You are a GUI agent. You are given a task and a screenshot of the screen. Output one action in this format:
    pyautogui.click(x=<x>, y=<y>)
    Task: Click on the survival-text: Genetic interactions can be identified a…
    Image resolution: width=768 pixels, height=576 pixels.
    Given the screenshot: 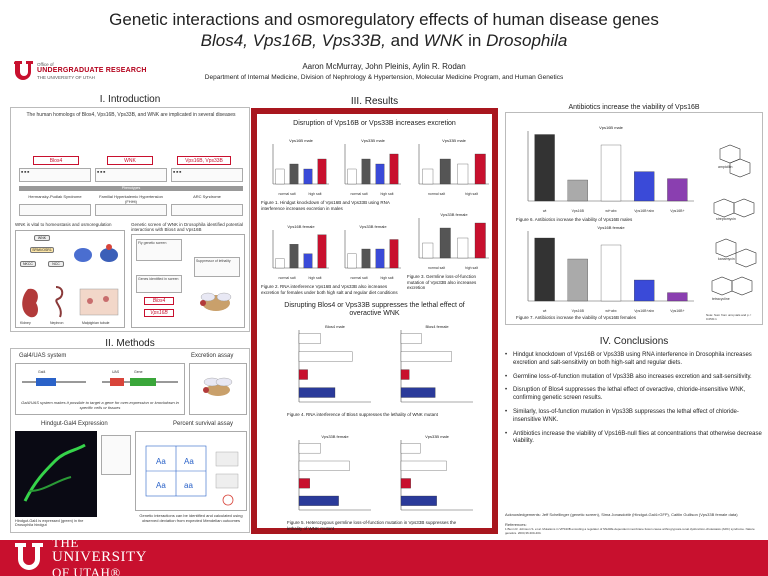 What is the action you would take?
    pyautogui.click(x=191, y=518)
    